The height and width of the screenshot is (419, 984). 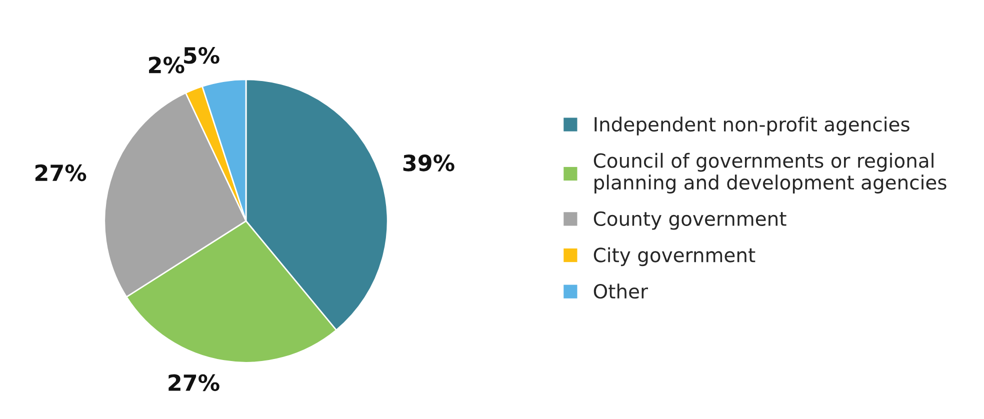 What do you see at coordinates (690, 220) in the screenshot?
I see `legend-label: County government` at bounding box center [690, 220].